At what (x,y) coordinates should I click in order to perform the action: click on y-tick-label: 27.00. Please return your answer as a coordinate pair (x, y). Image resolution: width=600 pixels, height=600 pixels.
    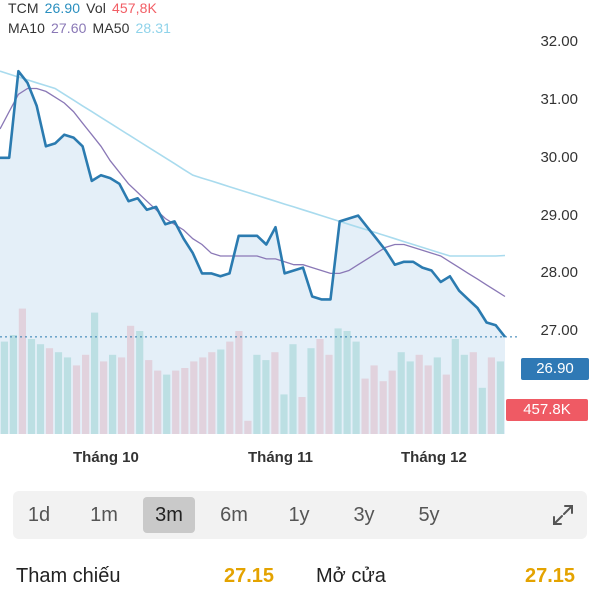
    Looking at the image, I should click on (559, 331).